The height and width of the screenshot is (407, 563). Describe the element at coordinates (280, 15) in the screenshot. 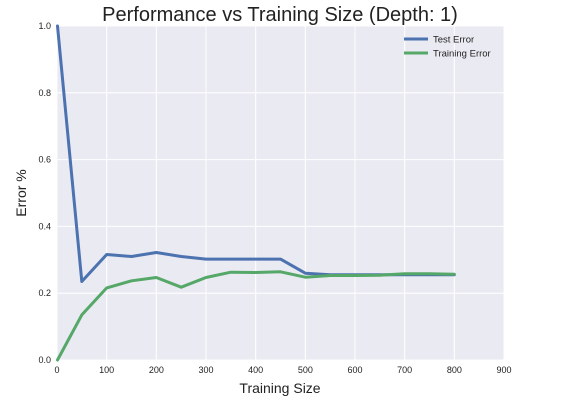

I see `chart-title: Performance vs Training Size (Depth: 1)` at that location.